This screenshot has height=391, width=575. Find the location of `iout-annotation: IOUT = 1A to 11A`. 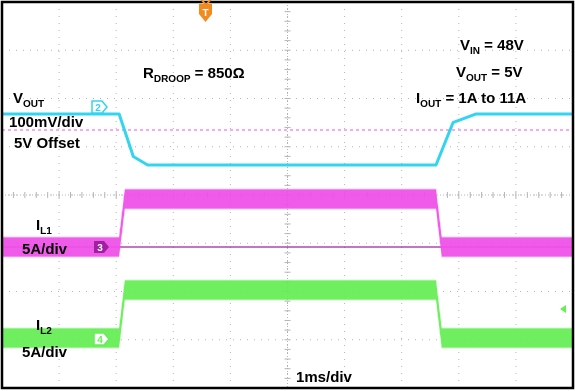

iout-annotation: IOUT = 1A to 11A is located at coordinates (471, 100).